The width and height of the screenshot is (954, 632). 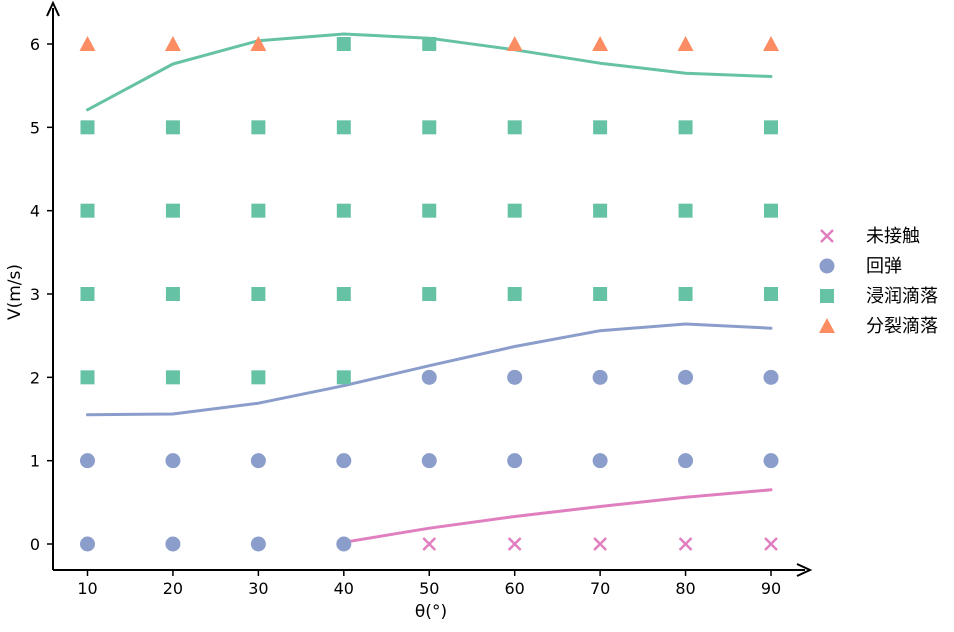 I want to click on x-tick-label: 80, so click(x=685, y=588).